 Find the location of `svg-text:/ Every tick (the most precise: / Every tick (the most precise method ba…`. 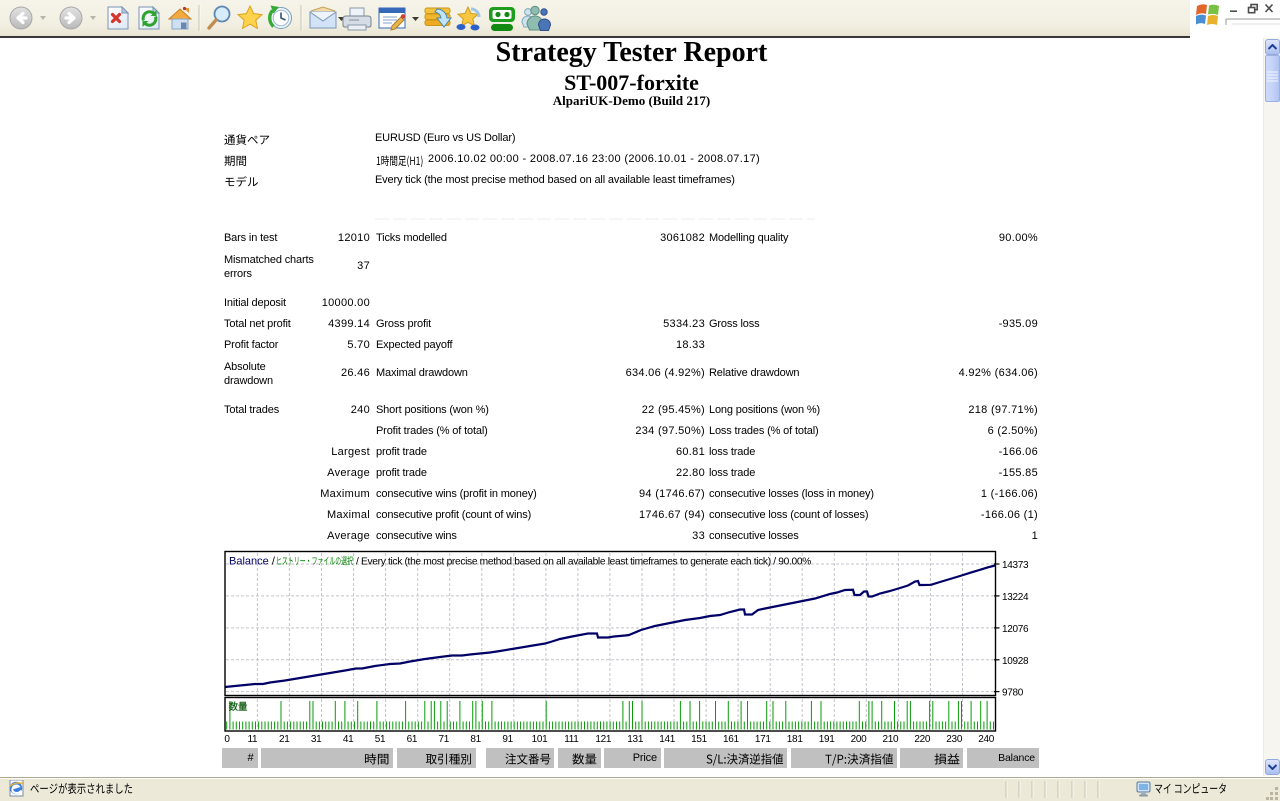

svg-text:/ Every tick (the most precise: / Every tick (the most precise method ba… is located at coordinates (583, 562).